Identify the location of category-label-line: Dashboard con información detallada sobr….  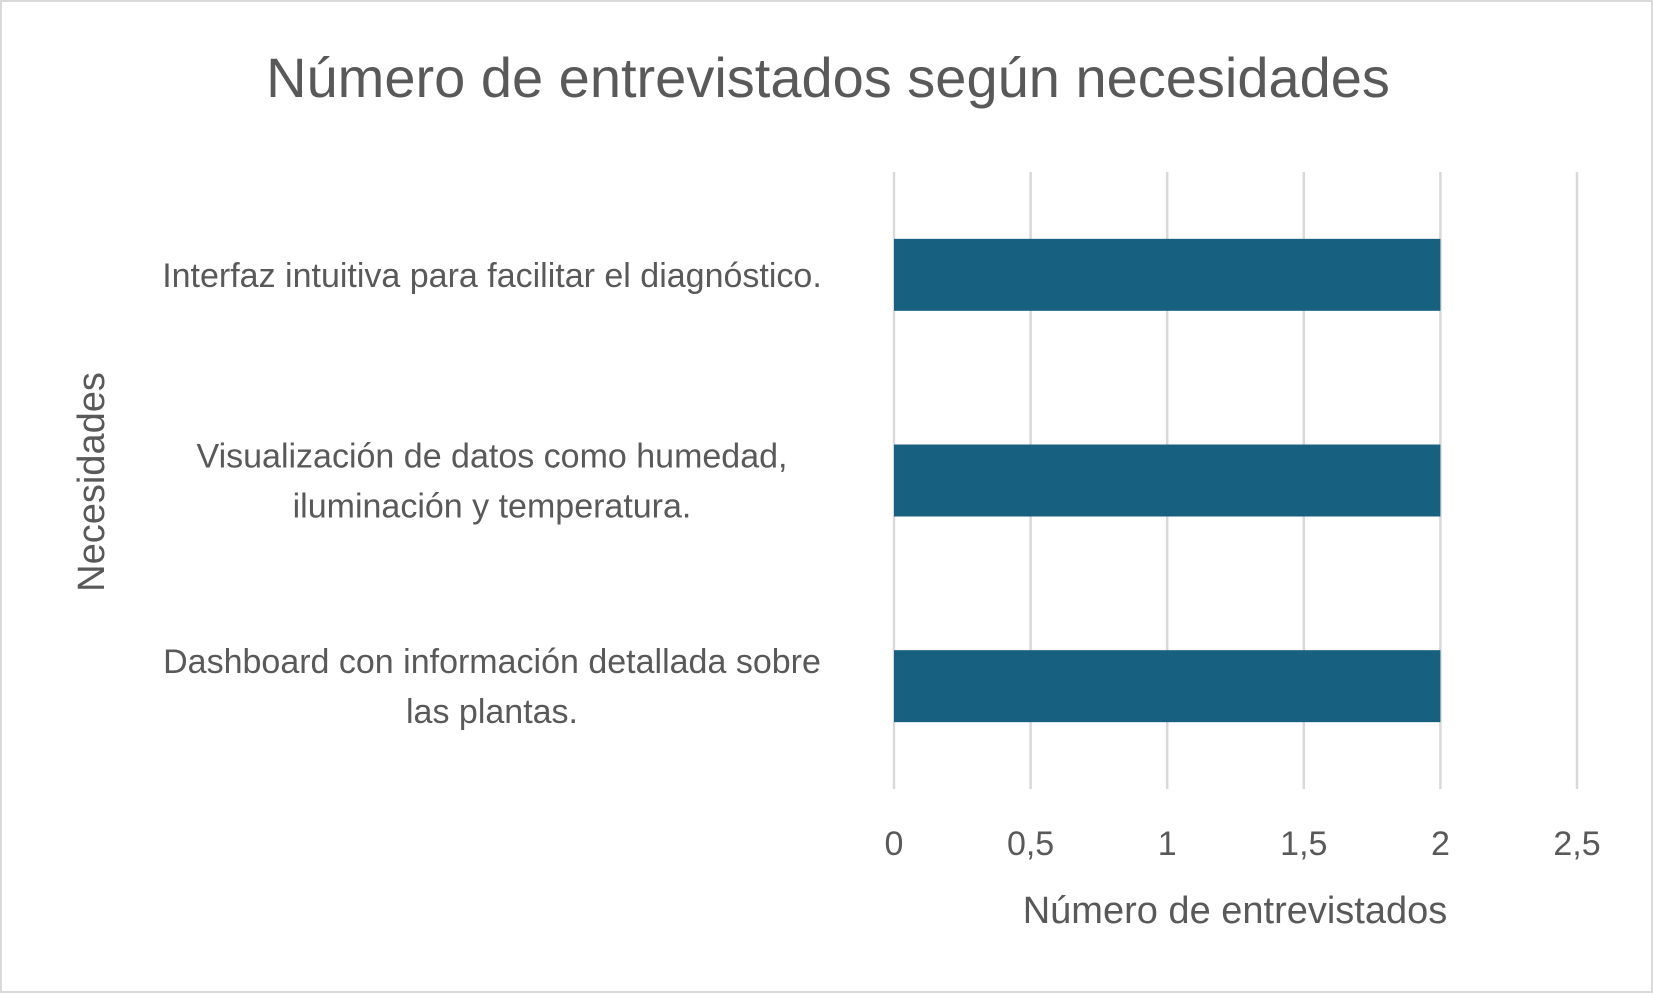
(492, 662).